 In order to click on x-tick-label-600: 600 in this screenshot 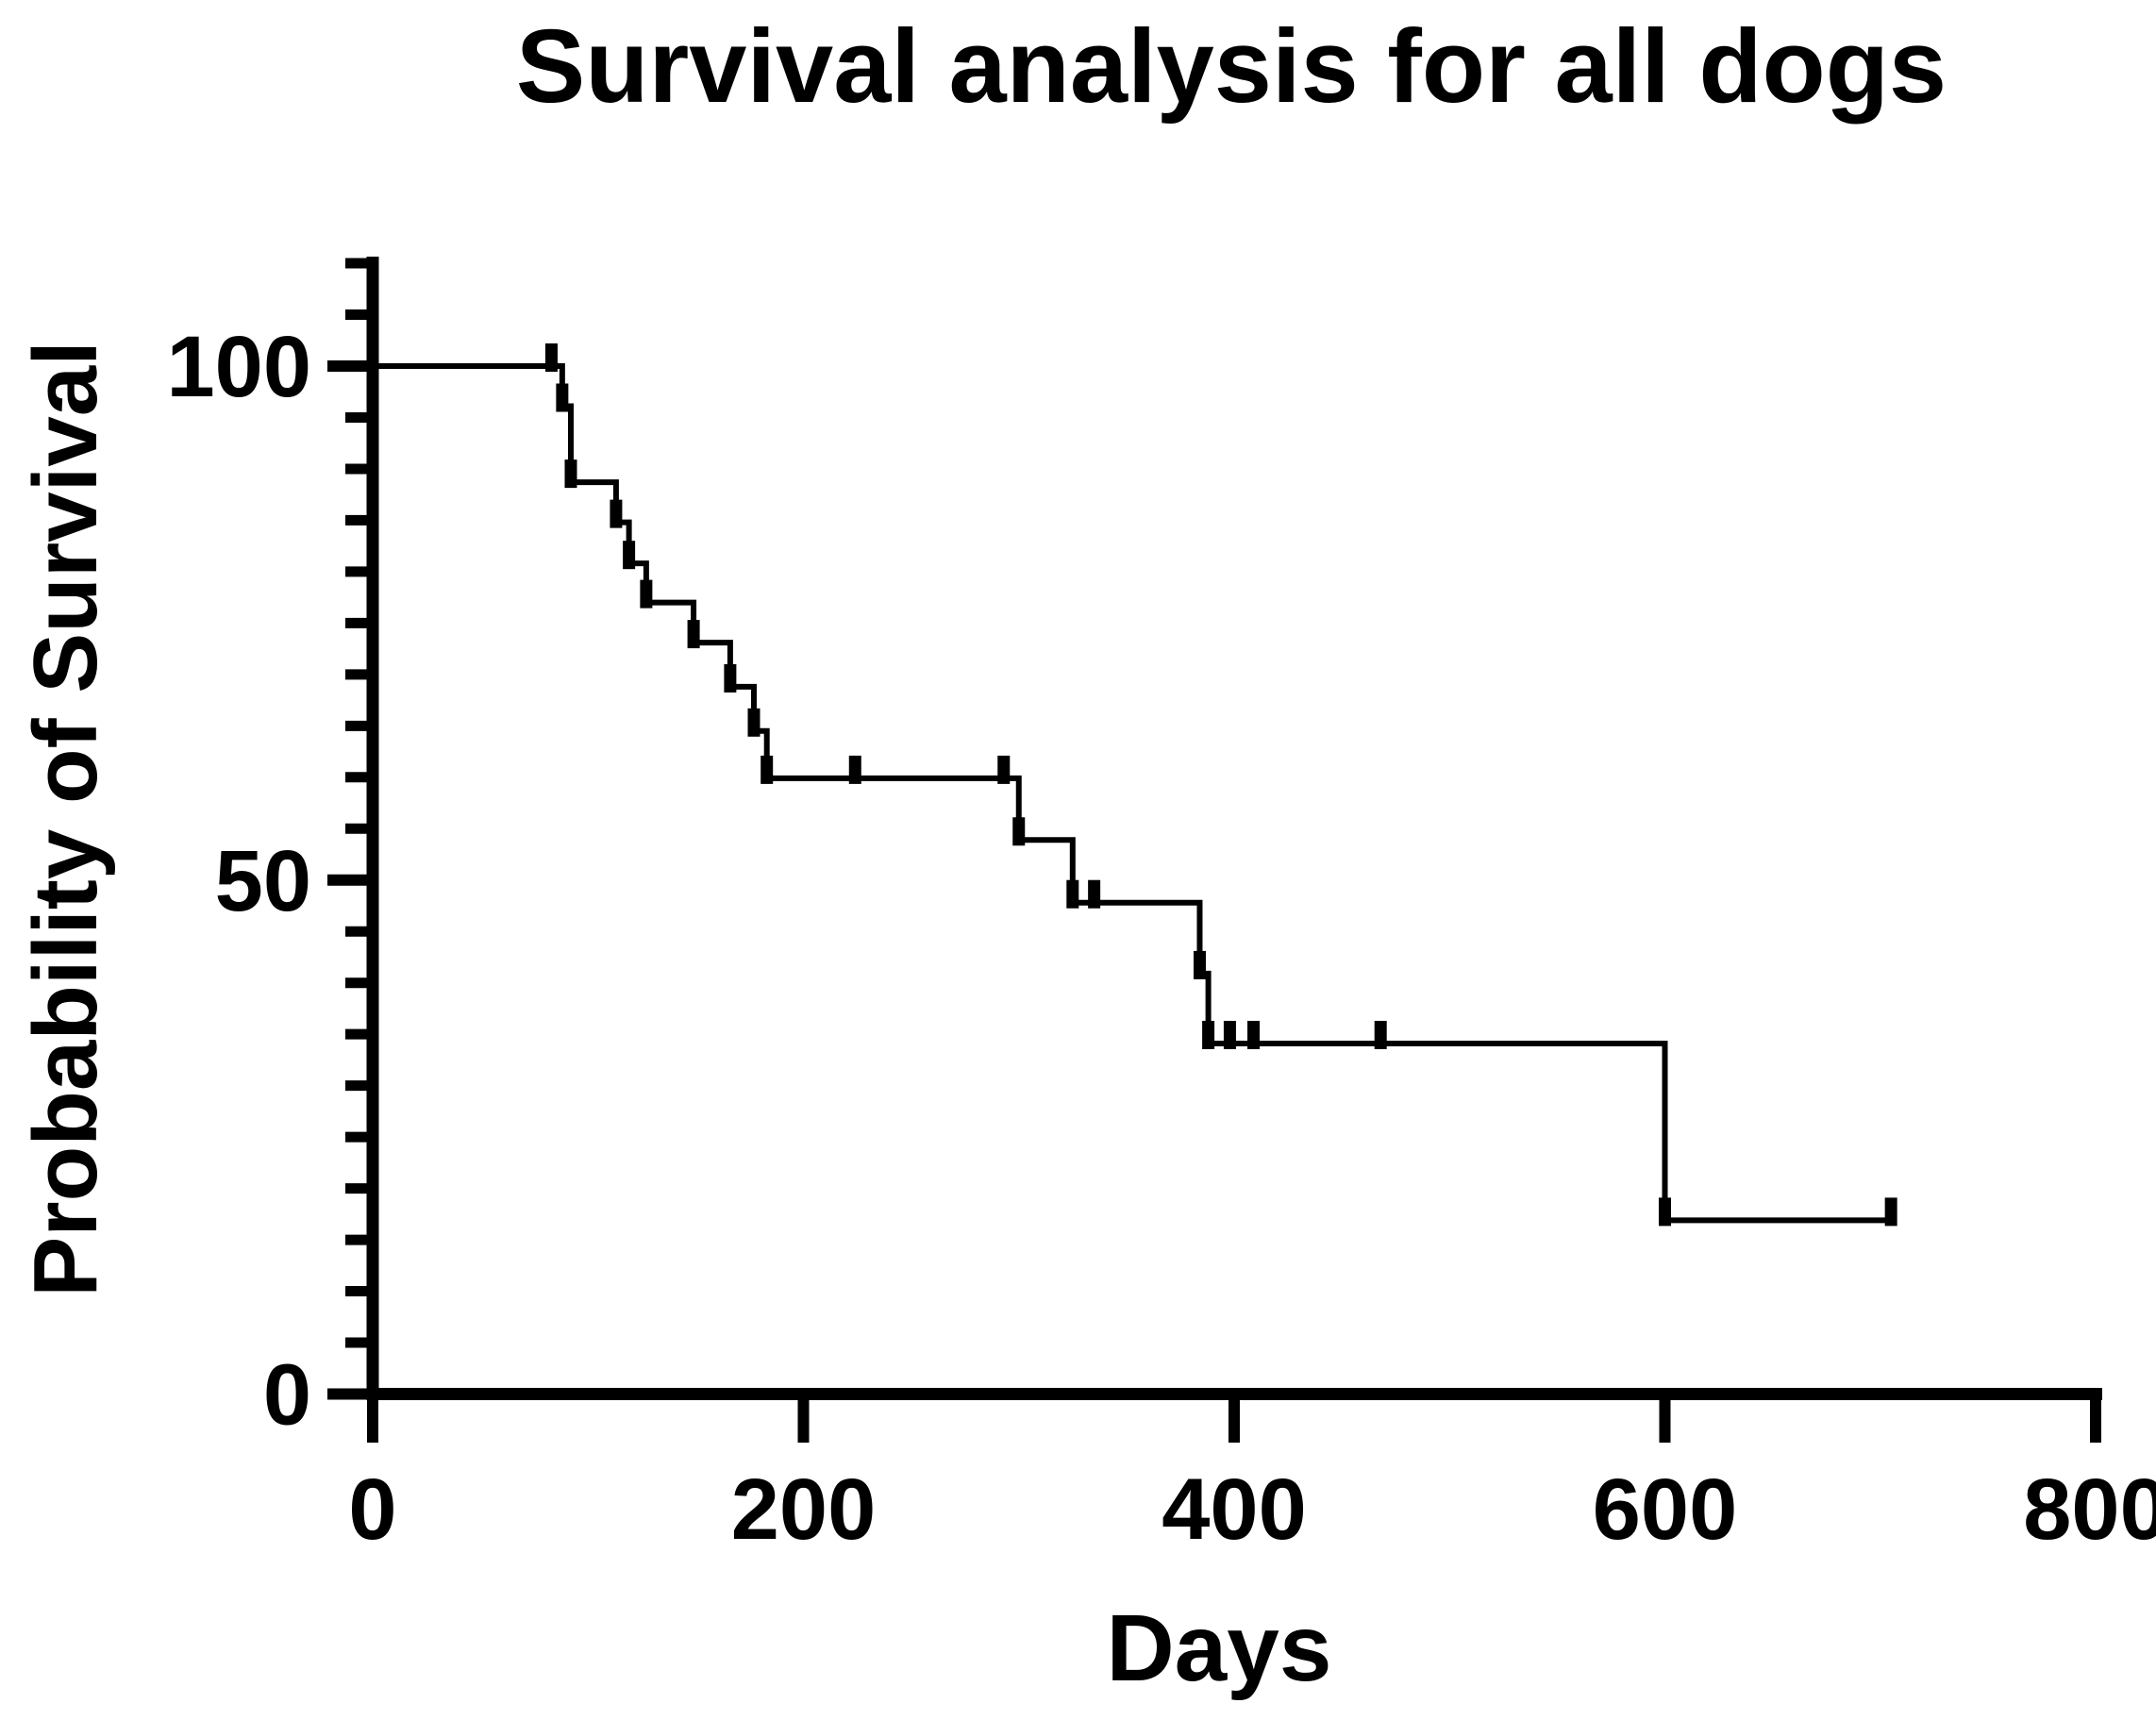, I will do `click(1665, 1509)`.